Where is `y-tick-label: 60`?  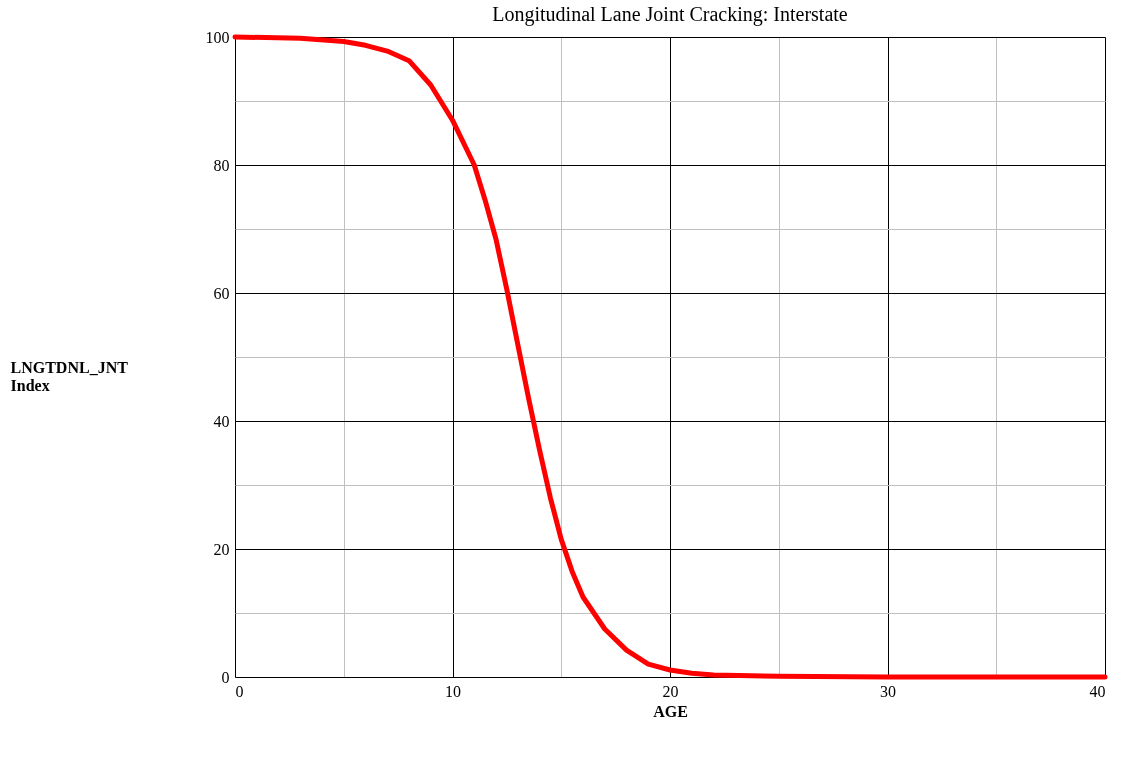 y-tick-label: 60 is located at coordinates (221, 293).